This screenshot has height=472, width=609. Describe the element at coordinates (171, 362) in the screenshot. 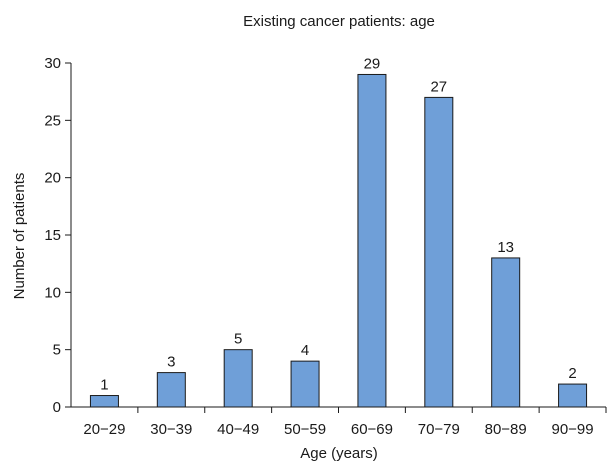

I see `bar-value-label: 3` at that location.